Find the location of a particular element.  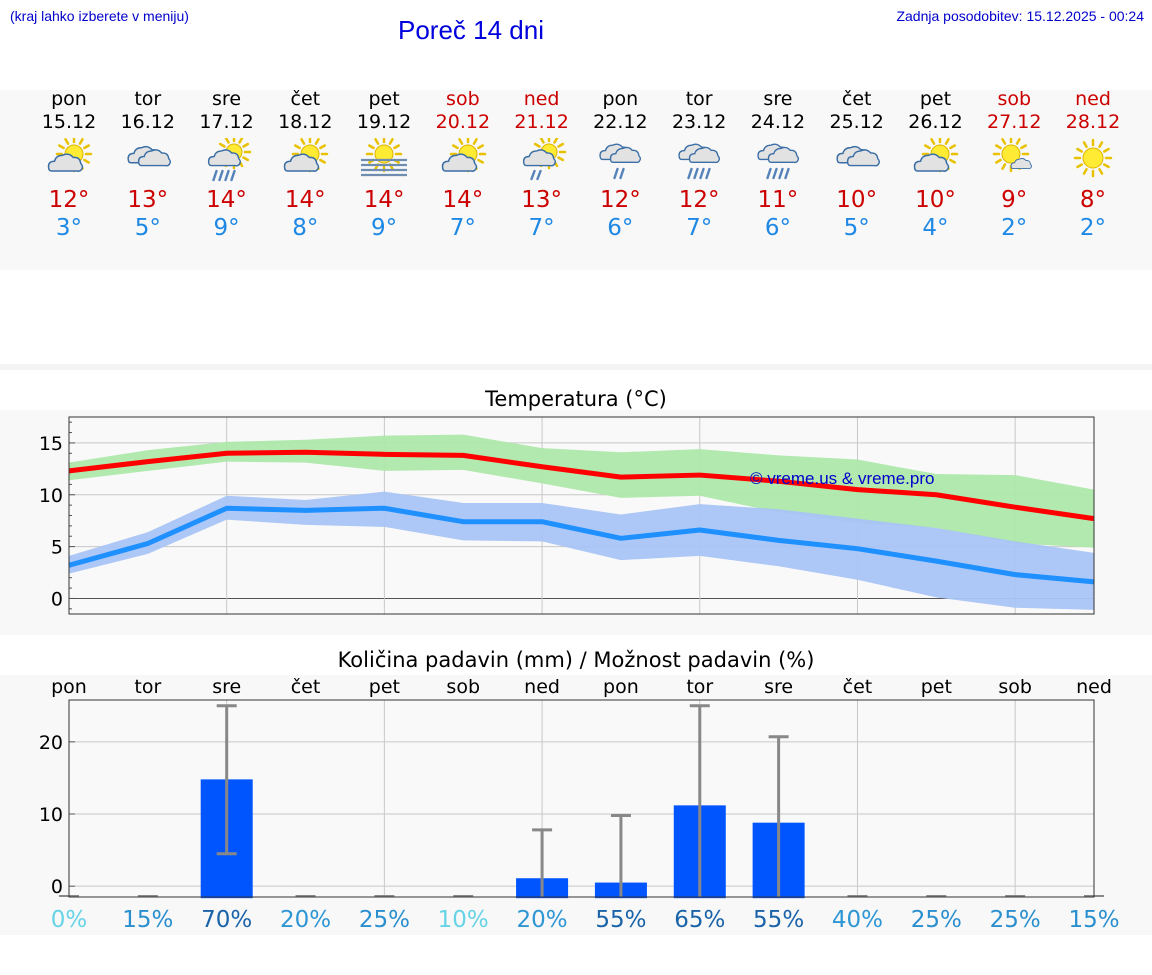

precipitation-probability: 10% is located at coordinates (463, 920).